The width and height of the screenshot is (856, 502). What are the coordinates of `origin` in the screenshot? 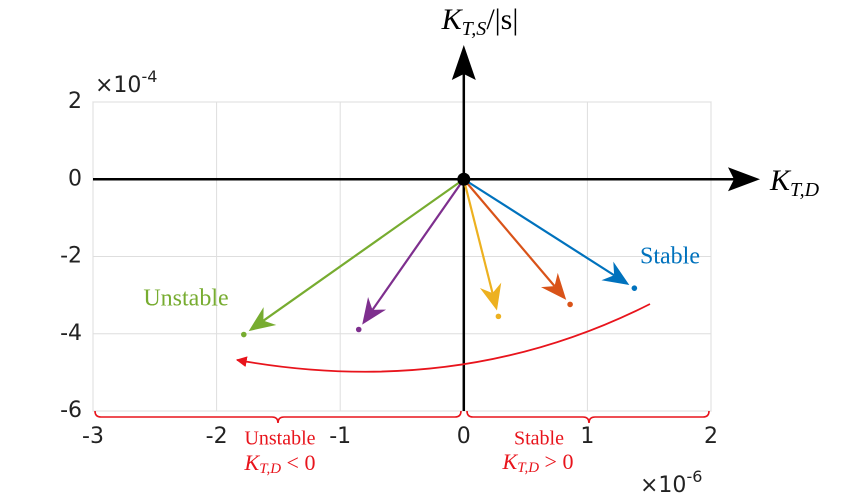 It's located at (464, 179).